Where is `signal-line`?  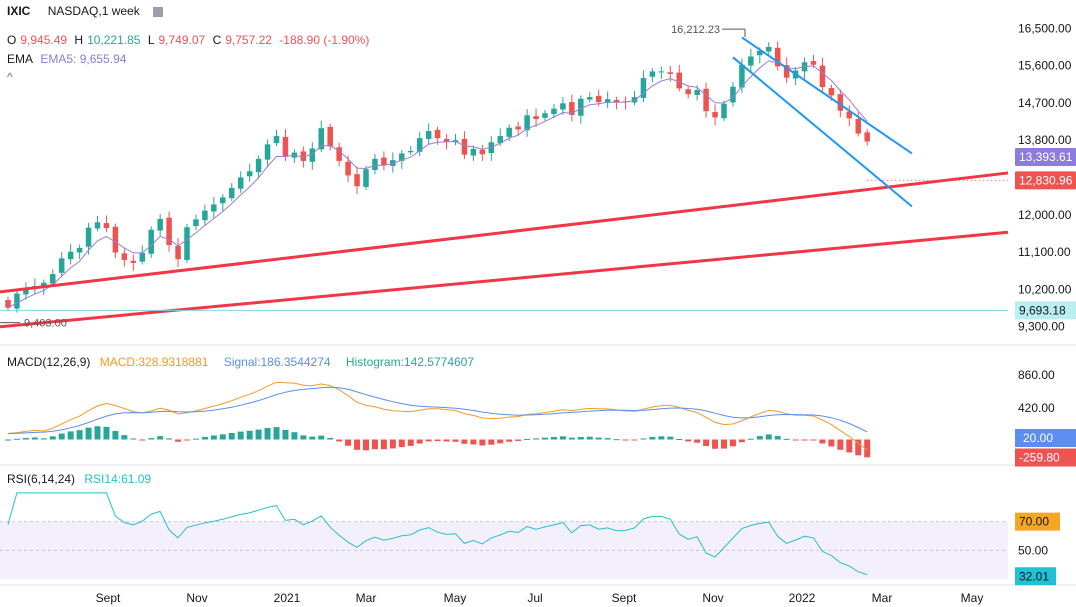
signal-line is located at coordinates (437, 410).